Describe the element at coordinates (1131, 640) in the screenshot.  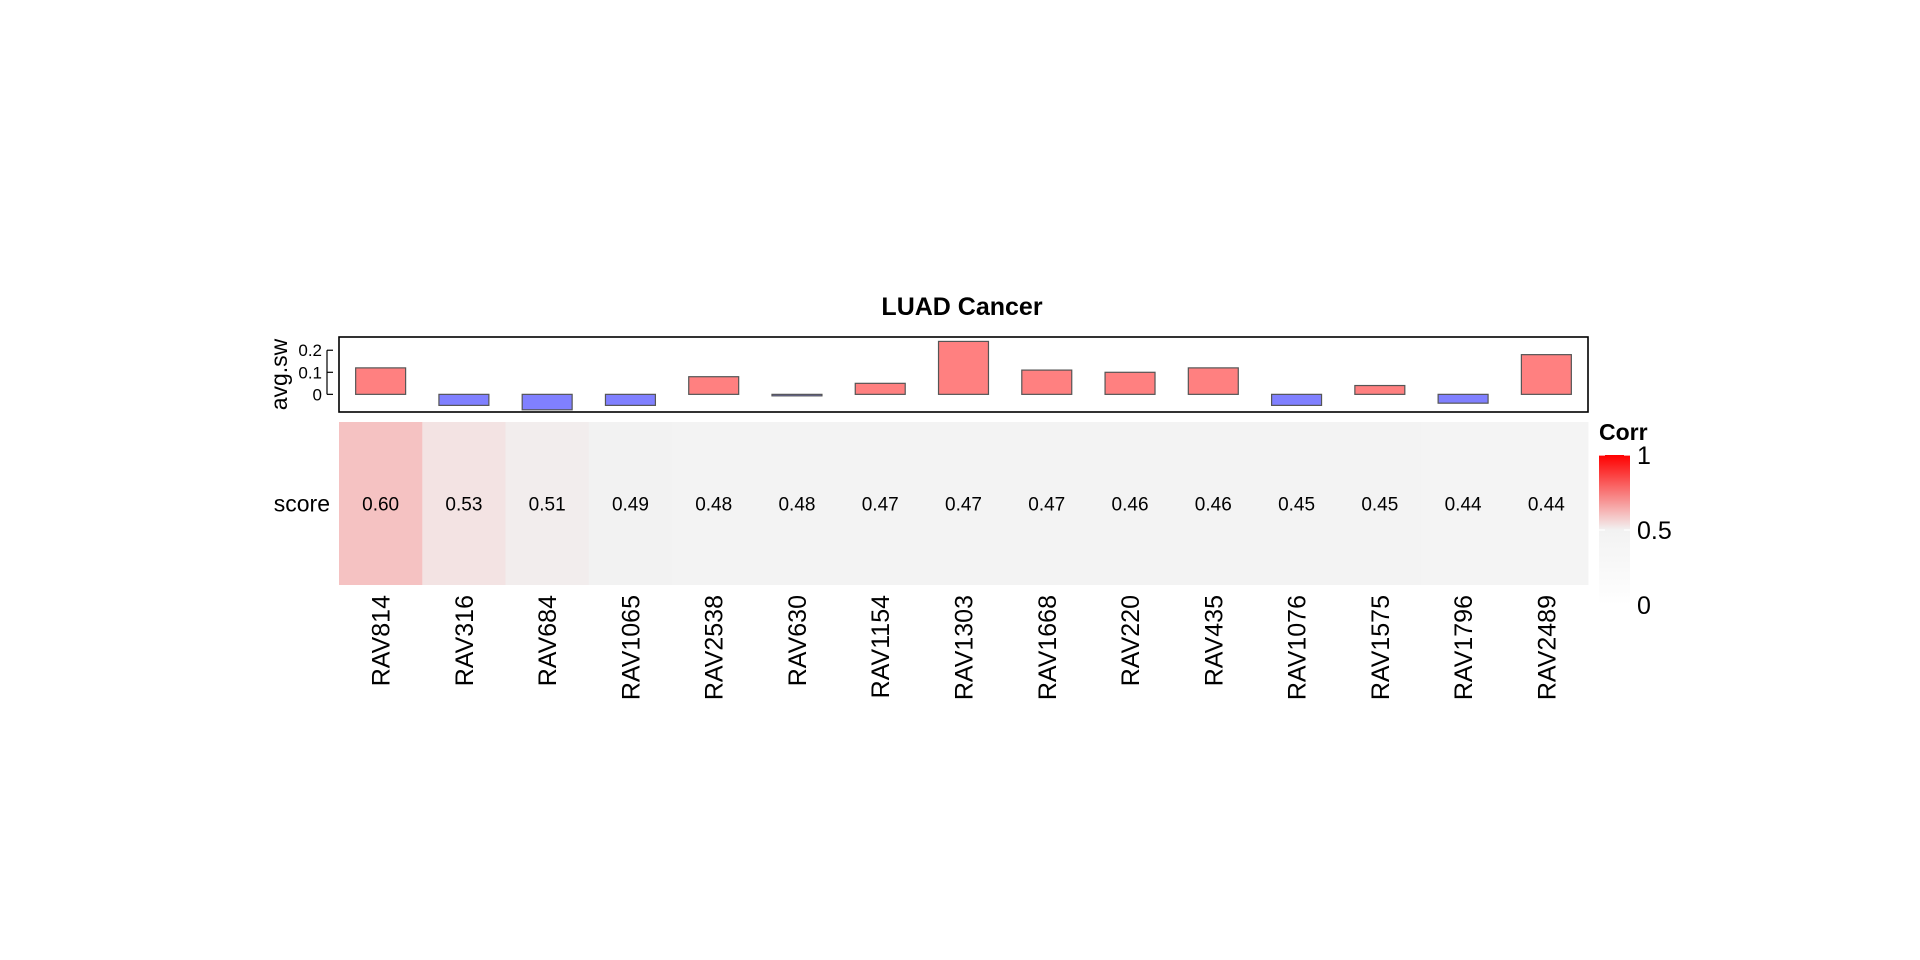
I see `x-tick-label: RAV220` at that location.